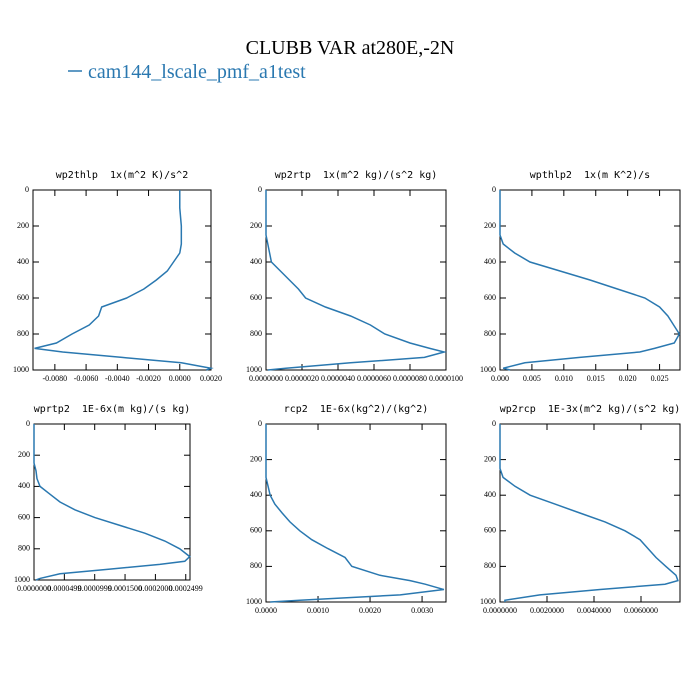 This screenshot has height=700, width=700. What do you see at coordinates (155, 588) in the screenshot?
I see `x-tick-label: 0.0002000` at bounding box center [155, 588].